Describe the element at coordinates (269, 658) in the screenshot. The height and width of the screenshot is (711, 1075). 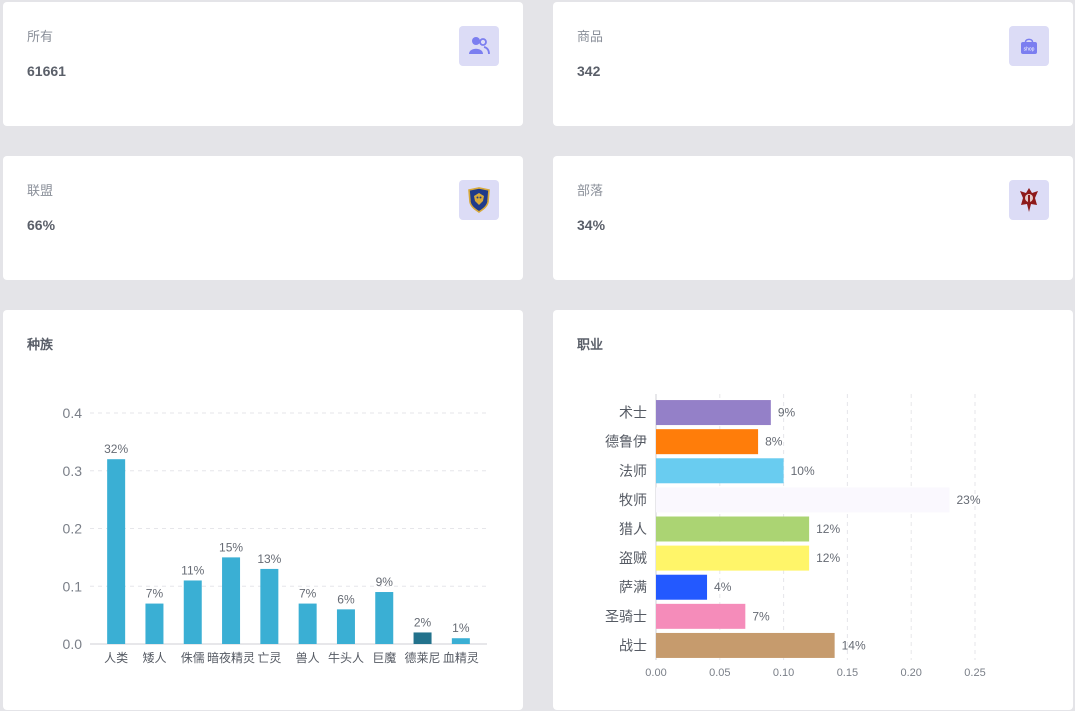
I see `race-category-label: 亡灵` at that location.